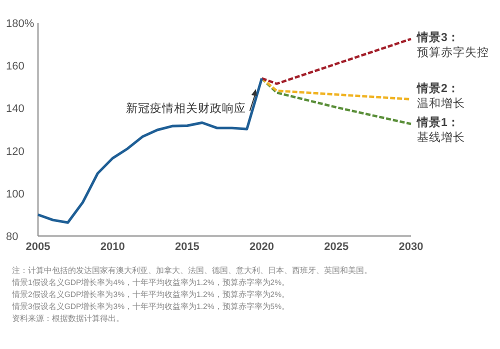 The image size is (500, 349). What do you see at coordinates (186, 108) in the screenshot?
I see `annotation: 新冠疫情相关财政响应` at bounding box center [186, 108].